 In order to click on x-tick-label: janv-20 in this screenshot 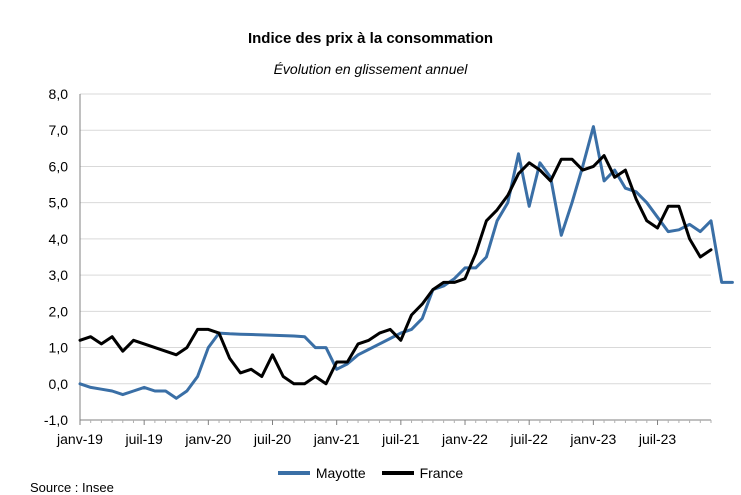, I will do `click(207, 439)`.